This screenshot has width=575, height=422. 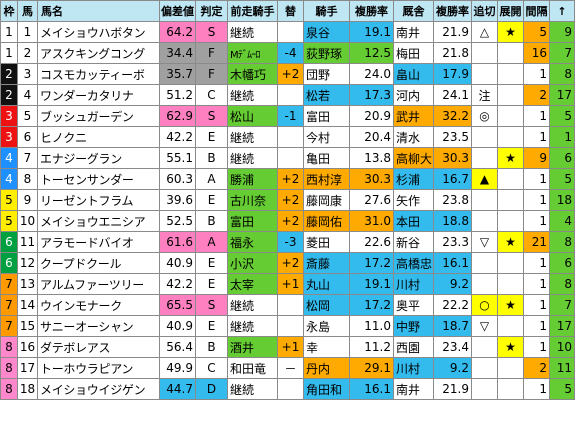 I want to click on horse-number: 14, so click(x=27, y=305).